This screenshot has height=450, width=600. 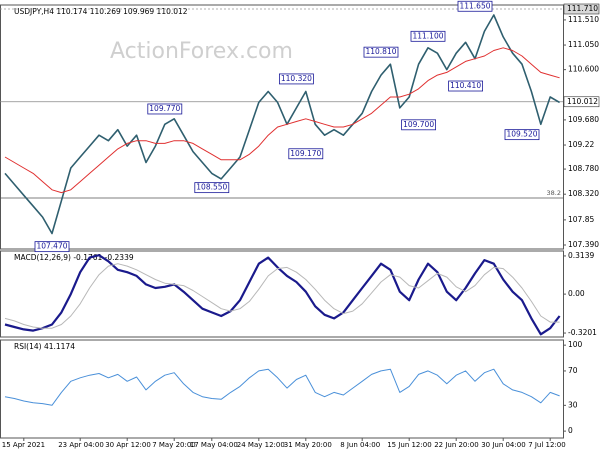 I want to click on x-tick-label: 23 Apr 04:00, so click(x=81, y=445).